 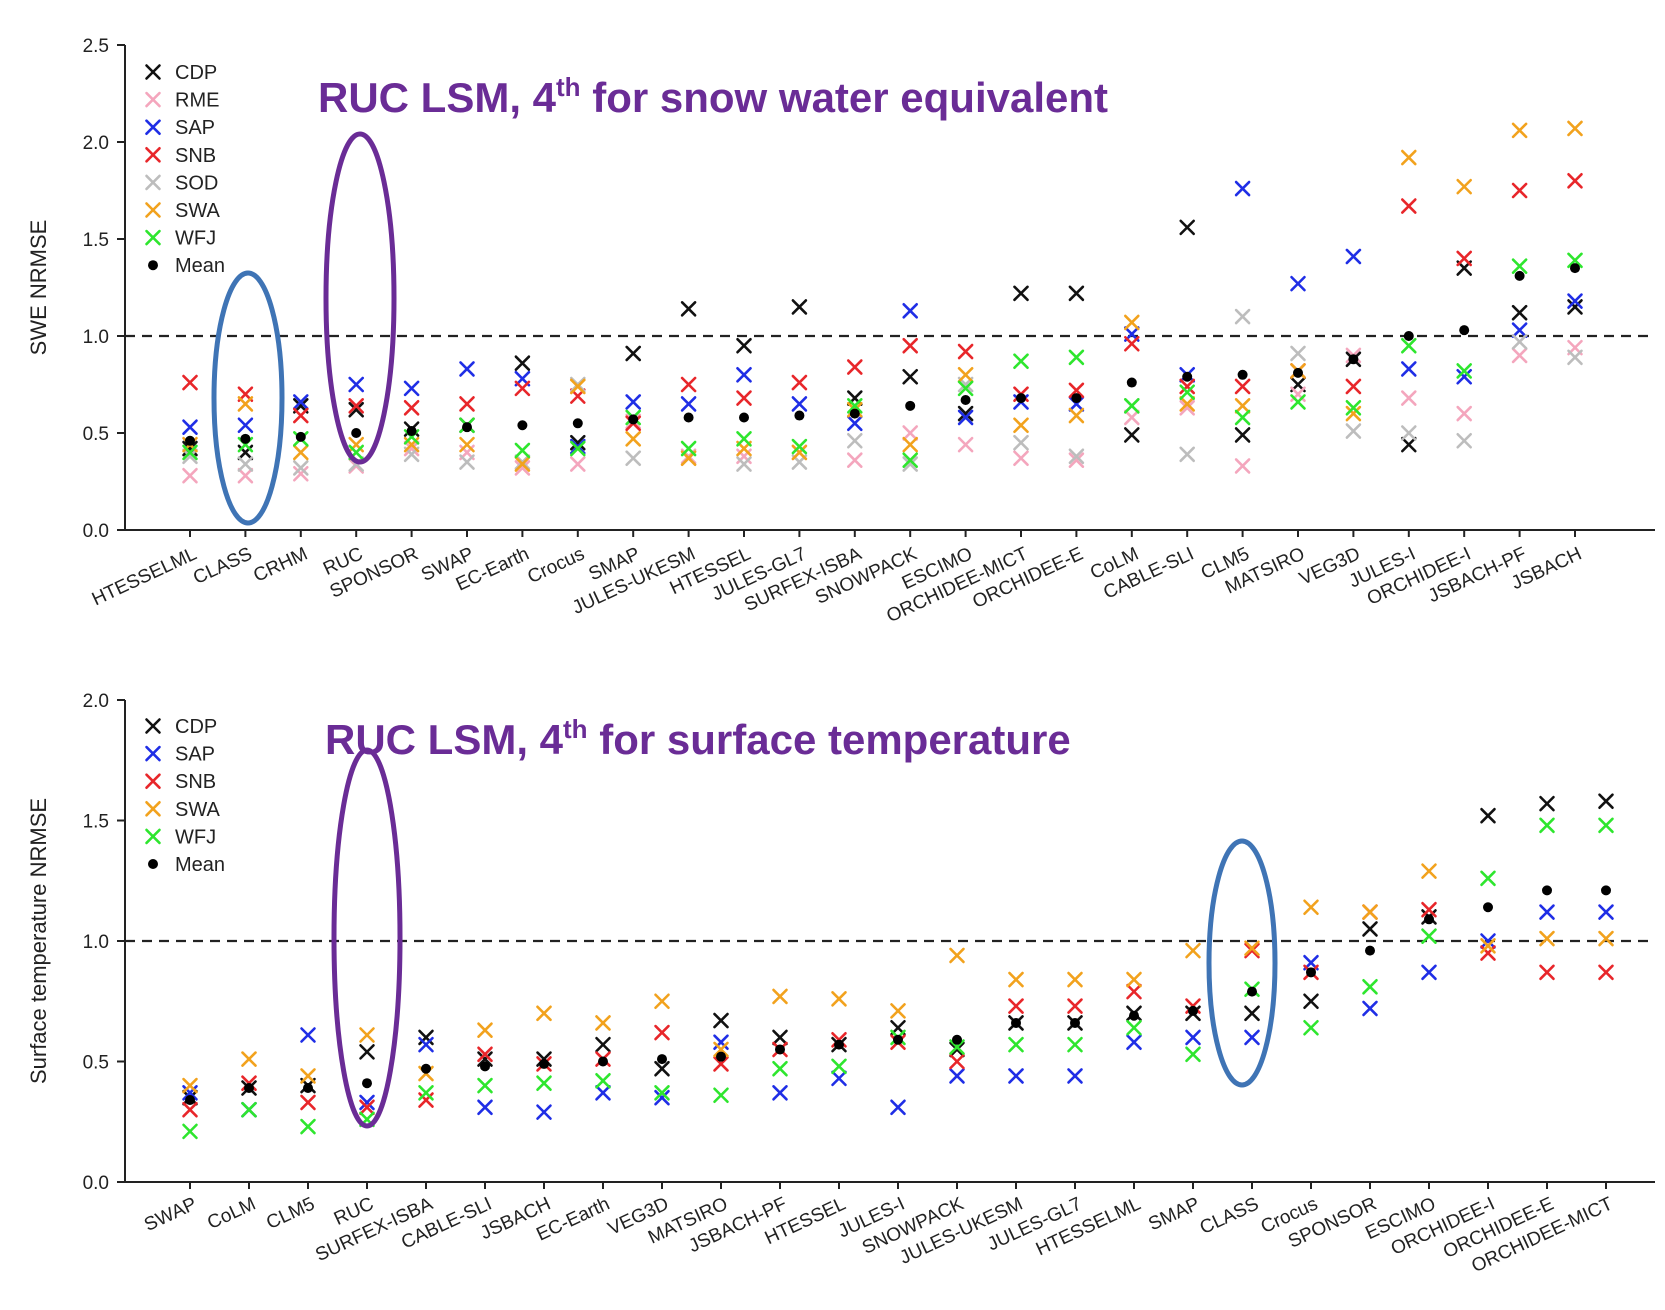 I want to click on legend-entry: SAP, so click(x=195, y=755).